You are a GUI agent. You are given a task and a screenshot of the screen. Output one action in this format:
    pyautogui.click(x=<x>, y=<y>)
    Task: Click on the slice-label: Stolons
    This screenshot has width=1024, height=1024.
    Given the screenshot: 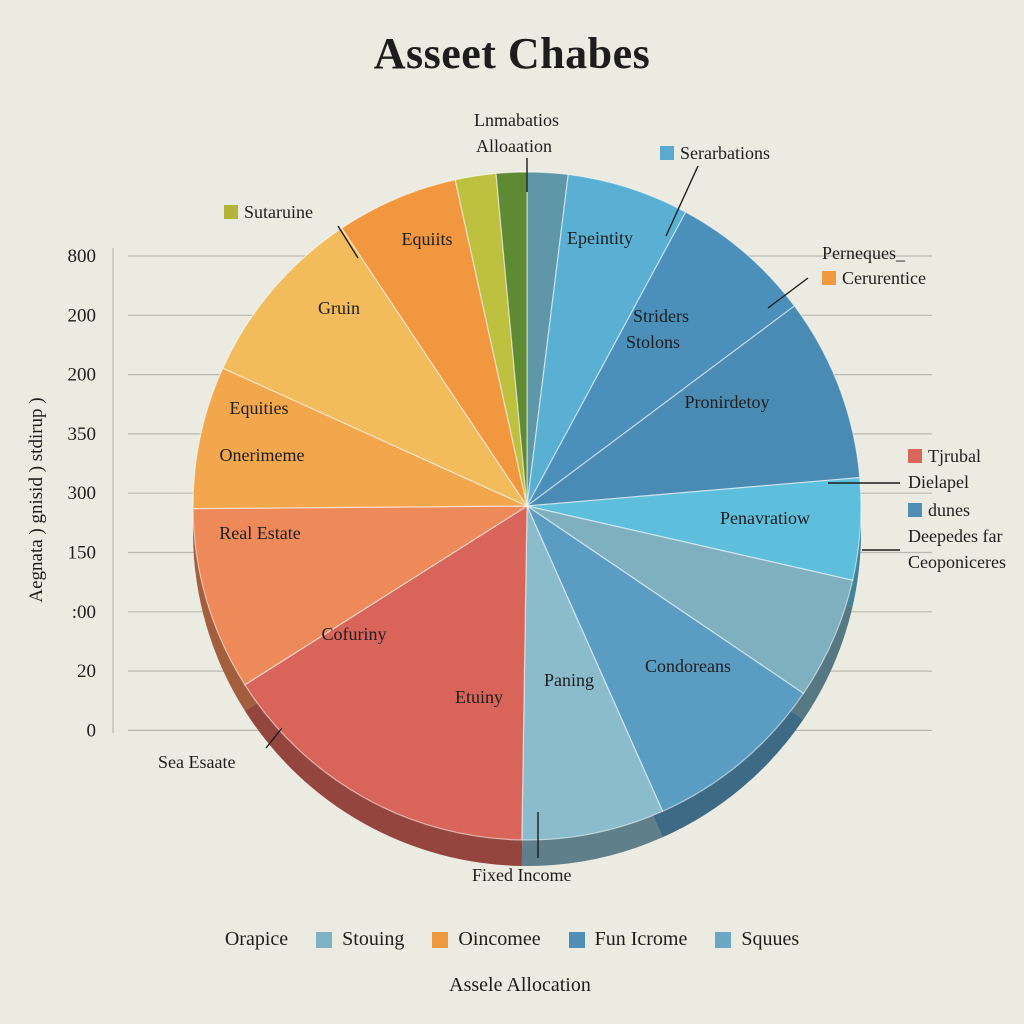 What is the action you would take?
    pyautogui.click(x=653, y=342)
    